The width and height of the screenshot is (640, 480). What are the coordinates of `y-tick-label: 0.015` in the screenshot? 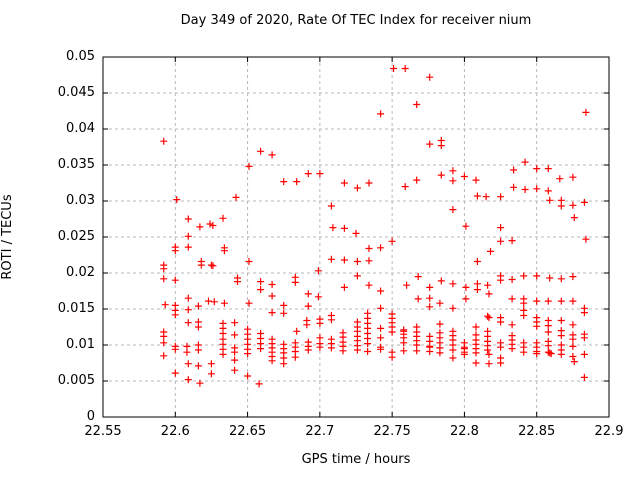 It's located at (76, 308).